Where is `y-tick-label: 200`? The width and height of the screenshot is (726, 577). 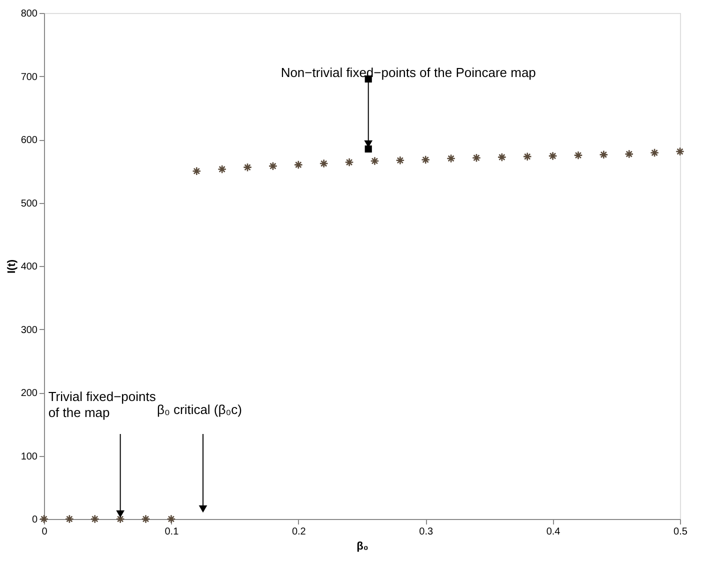
y-tick-label: 200 is located at coordinates (29, 393).